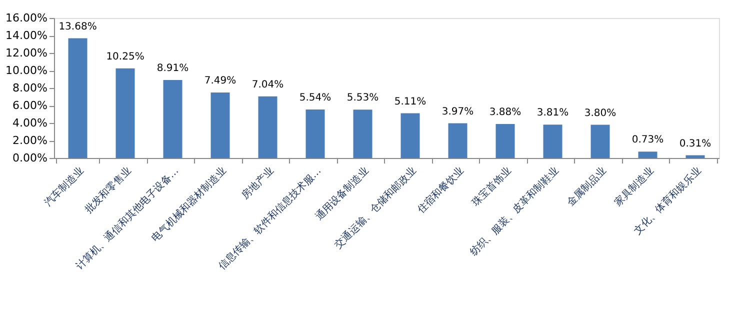 The width and height of the screenshot is (753, 323). Describe the element at coordinates (27, 35) in the screenshot. I see `y-tick-label: 14.00%` at that location.